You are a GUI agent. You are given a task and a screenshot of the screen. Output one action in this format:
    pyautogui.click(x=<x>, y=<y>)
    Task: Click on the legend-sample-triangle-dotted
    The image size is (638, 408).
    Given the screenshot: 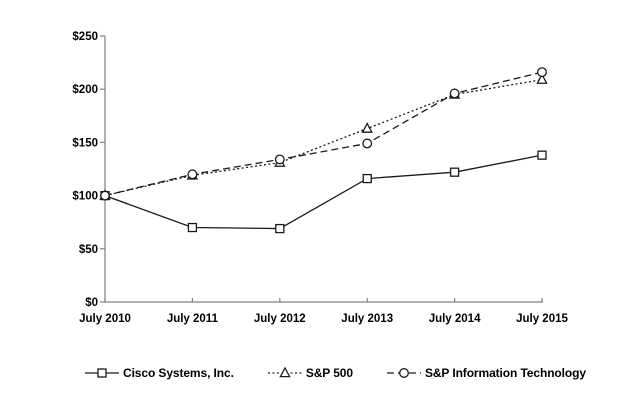 What is the action you would take?
    pyautogui.click(x=284, y=372)
    